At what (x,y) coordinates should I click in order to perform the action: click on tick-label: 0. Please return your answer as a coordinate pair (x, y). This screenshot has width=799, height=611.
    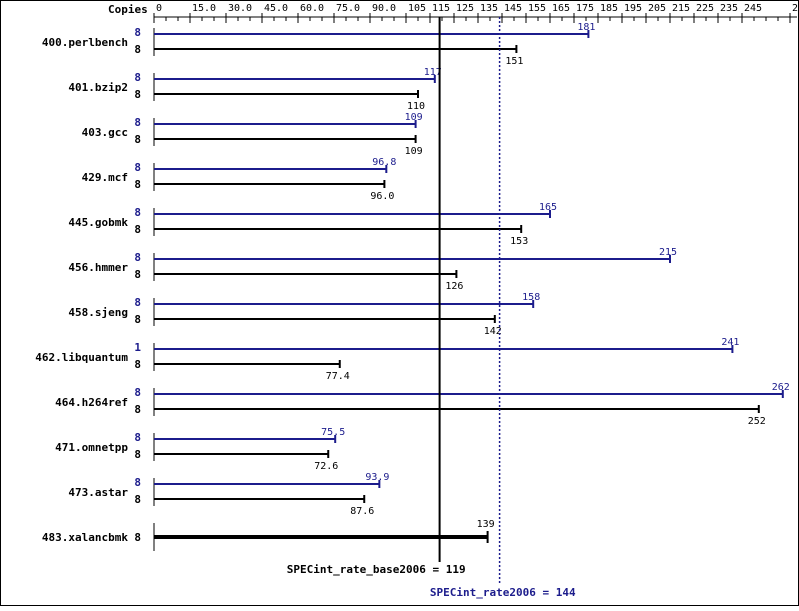
    Looking at the image, I should click on (159, 8).